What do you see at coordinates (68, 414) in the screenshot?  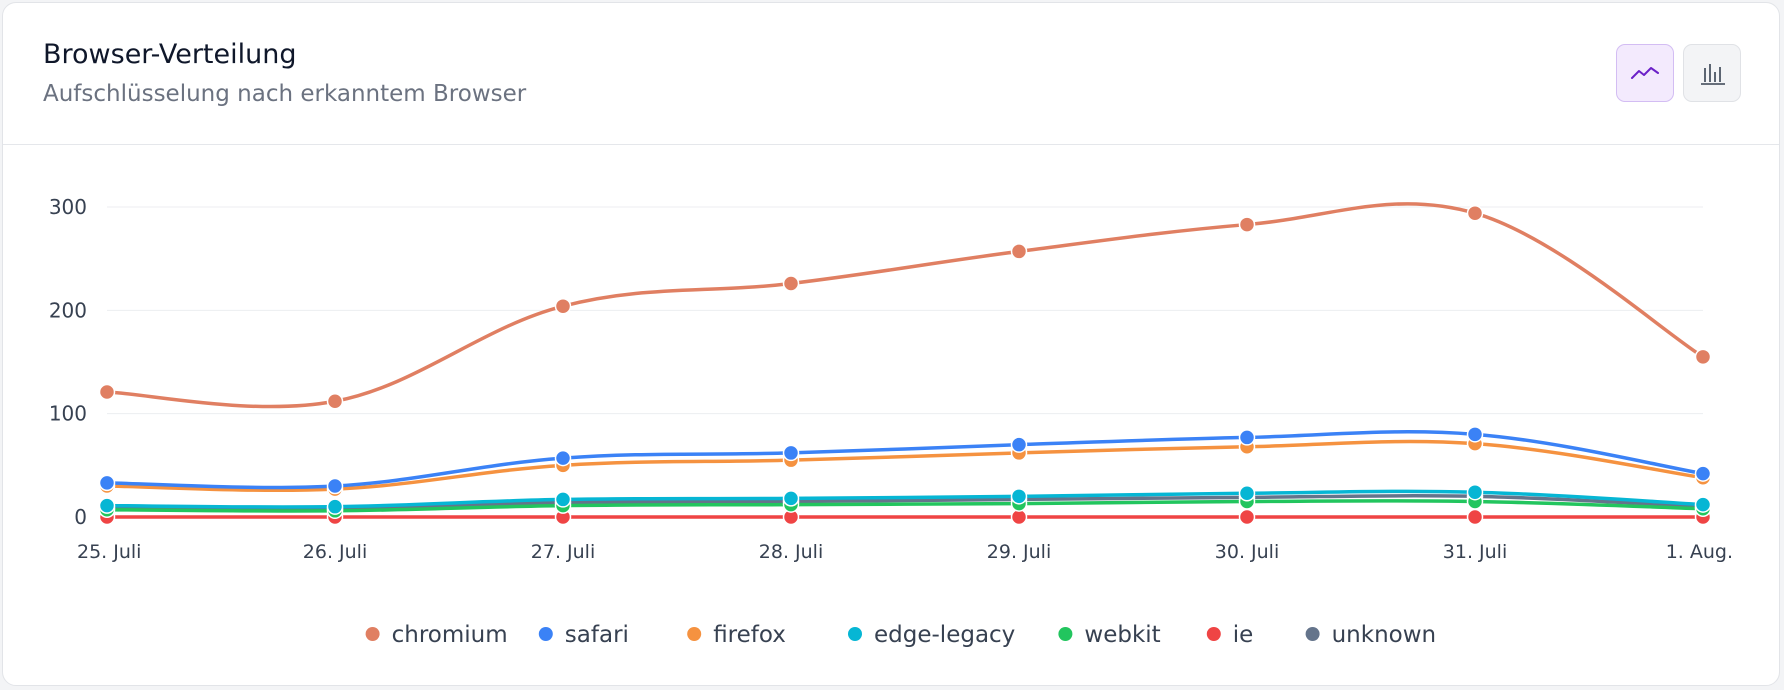 I see `y-tick-label: 100` at bounding box center [68, 414].